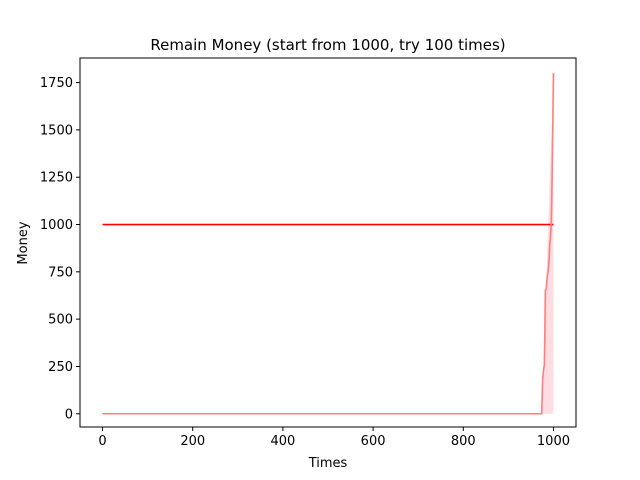  What do you see at coordinates (56, 83) in the screenshot?
I see `y-tick-label: 1750` at bounding box center [56, 83].